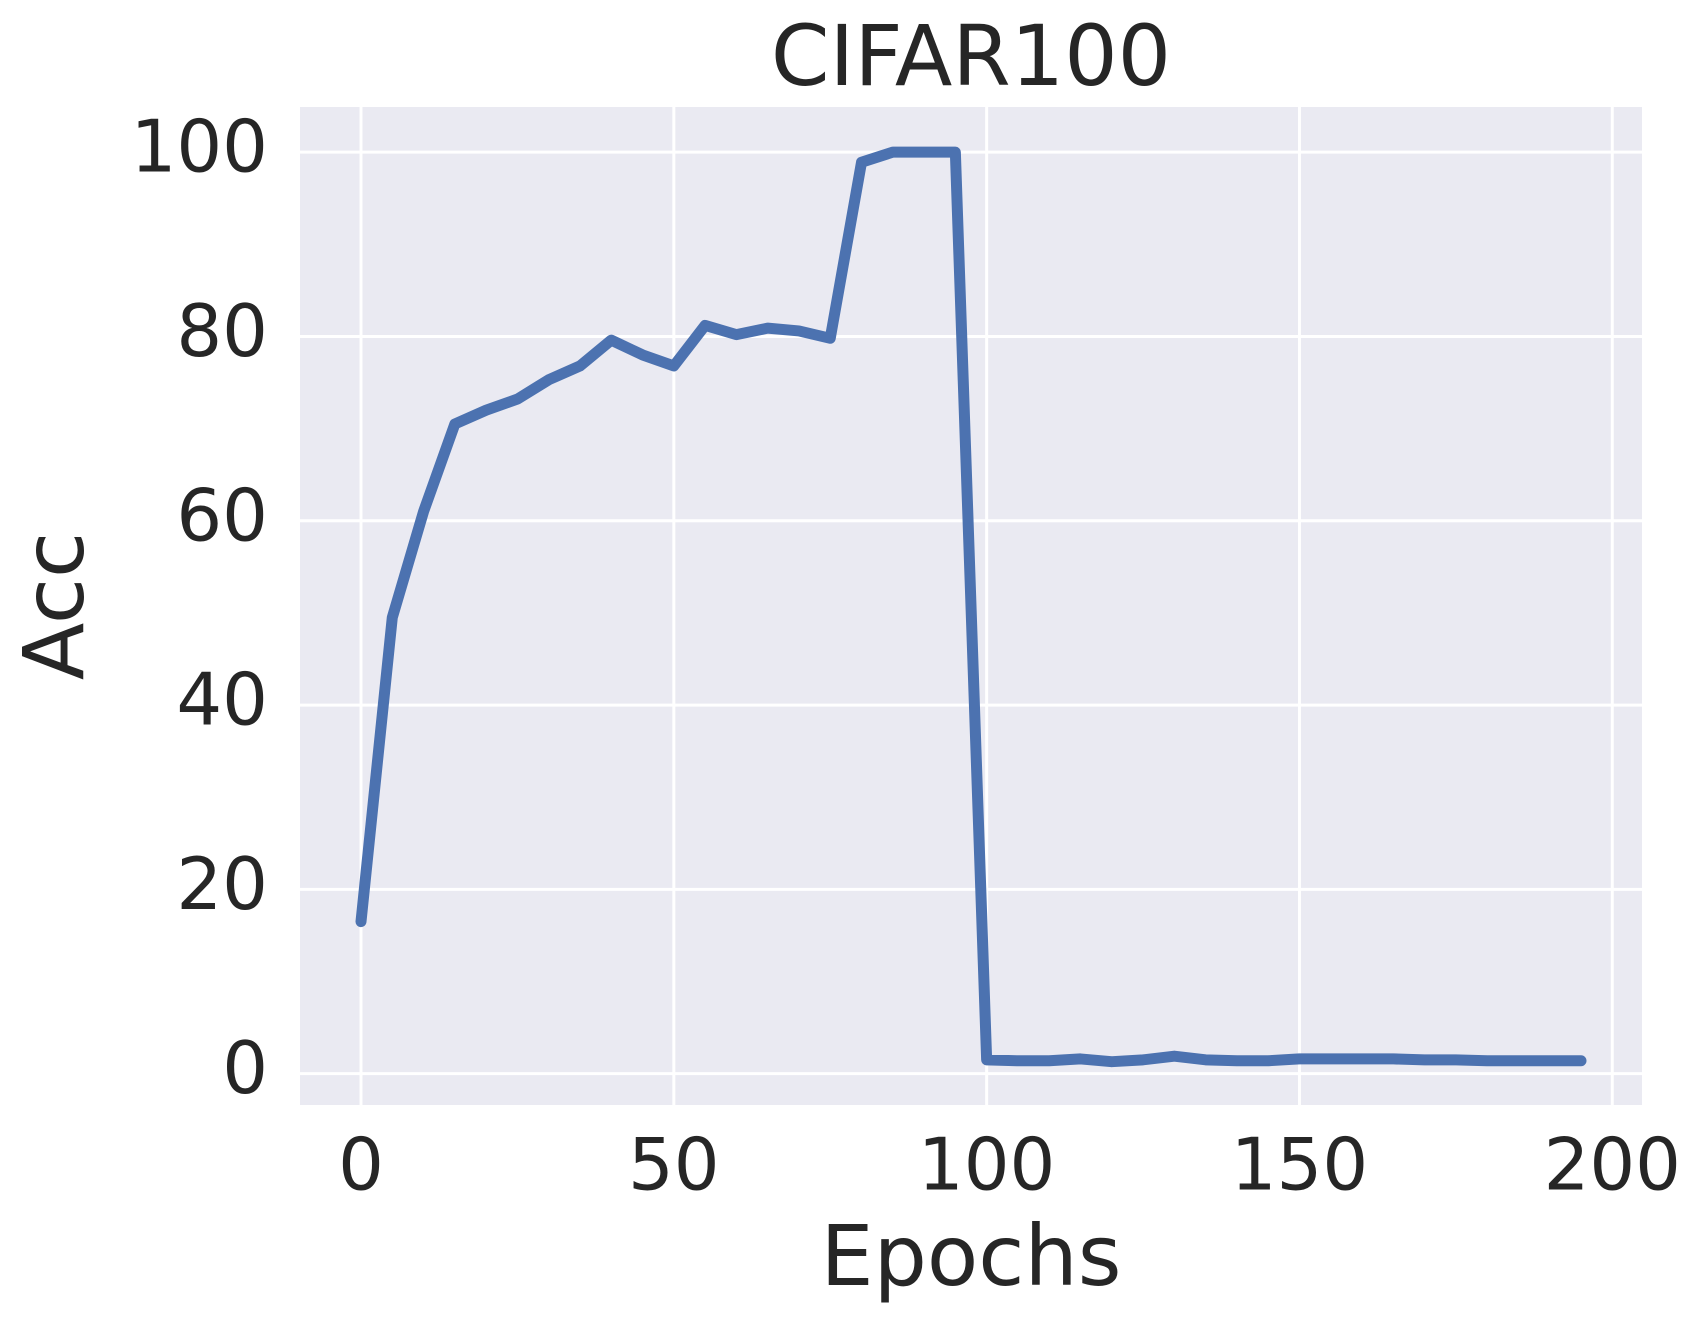 This screenshot has height=1325, width=1704. I want to click on x-tick-label: 50, so click(674, 1165).